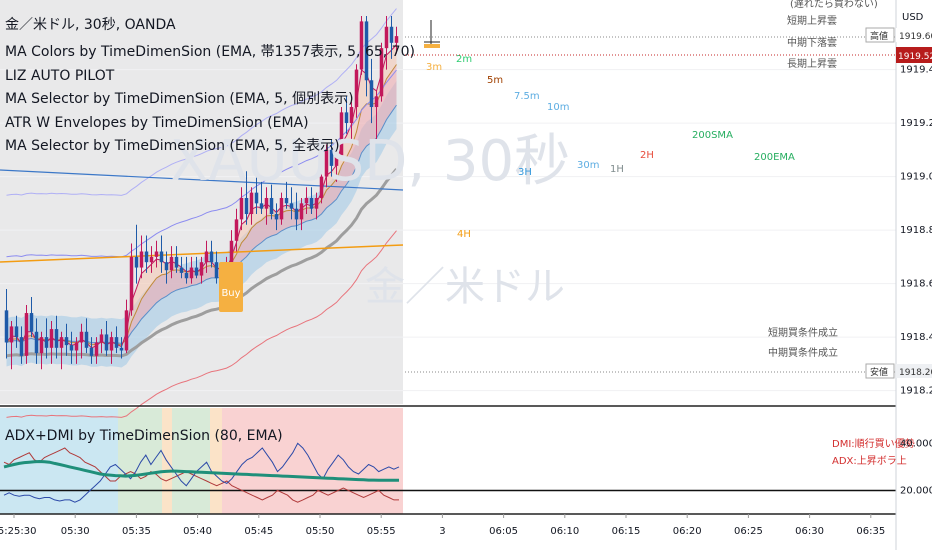  Describe the element at coordinates (432, 34) in the screenshot. I see `crosshair-icon` at that location.